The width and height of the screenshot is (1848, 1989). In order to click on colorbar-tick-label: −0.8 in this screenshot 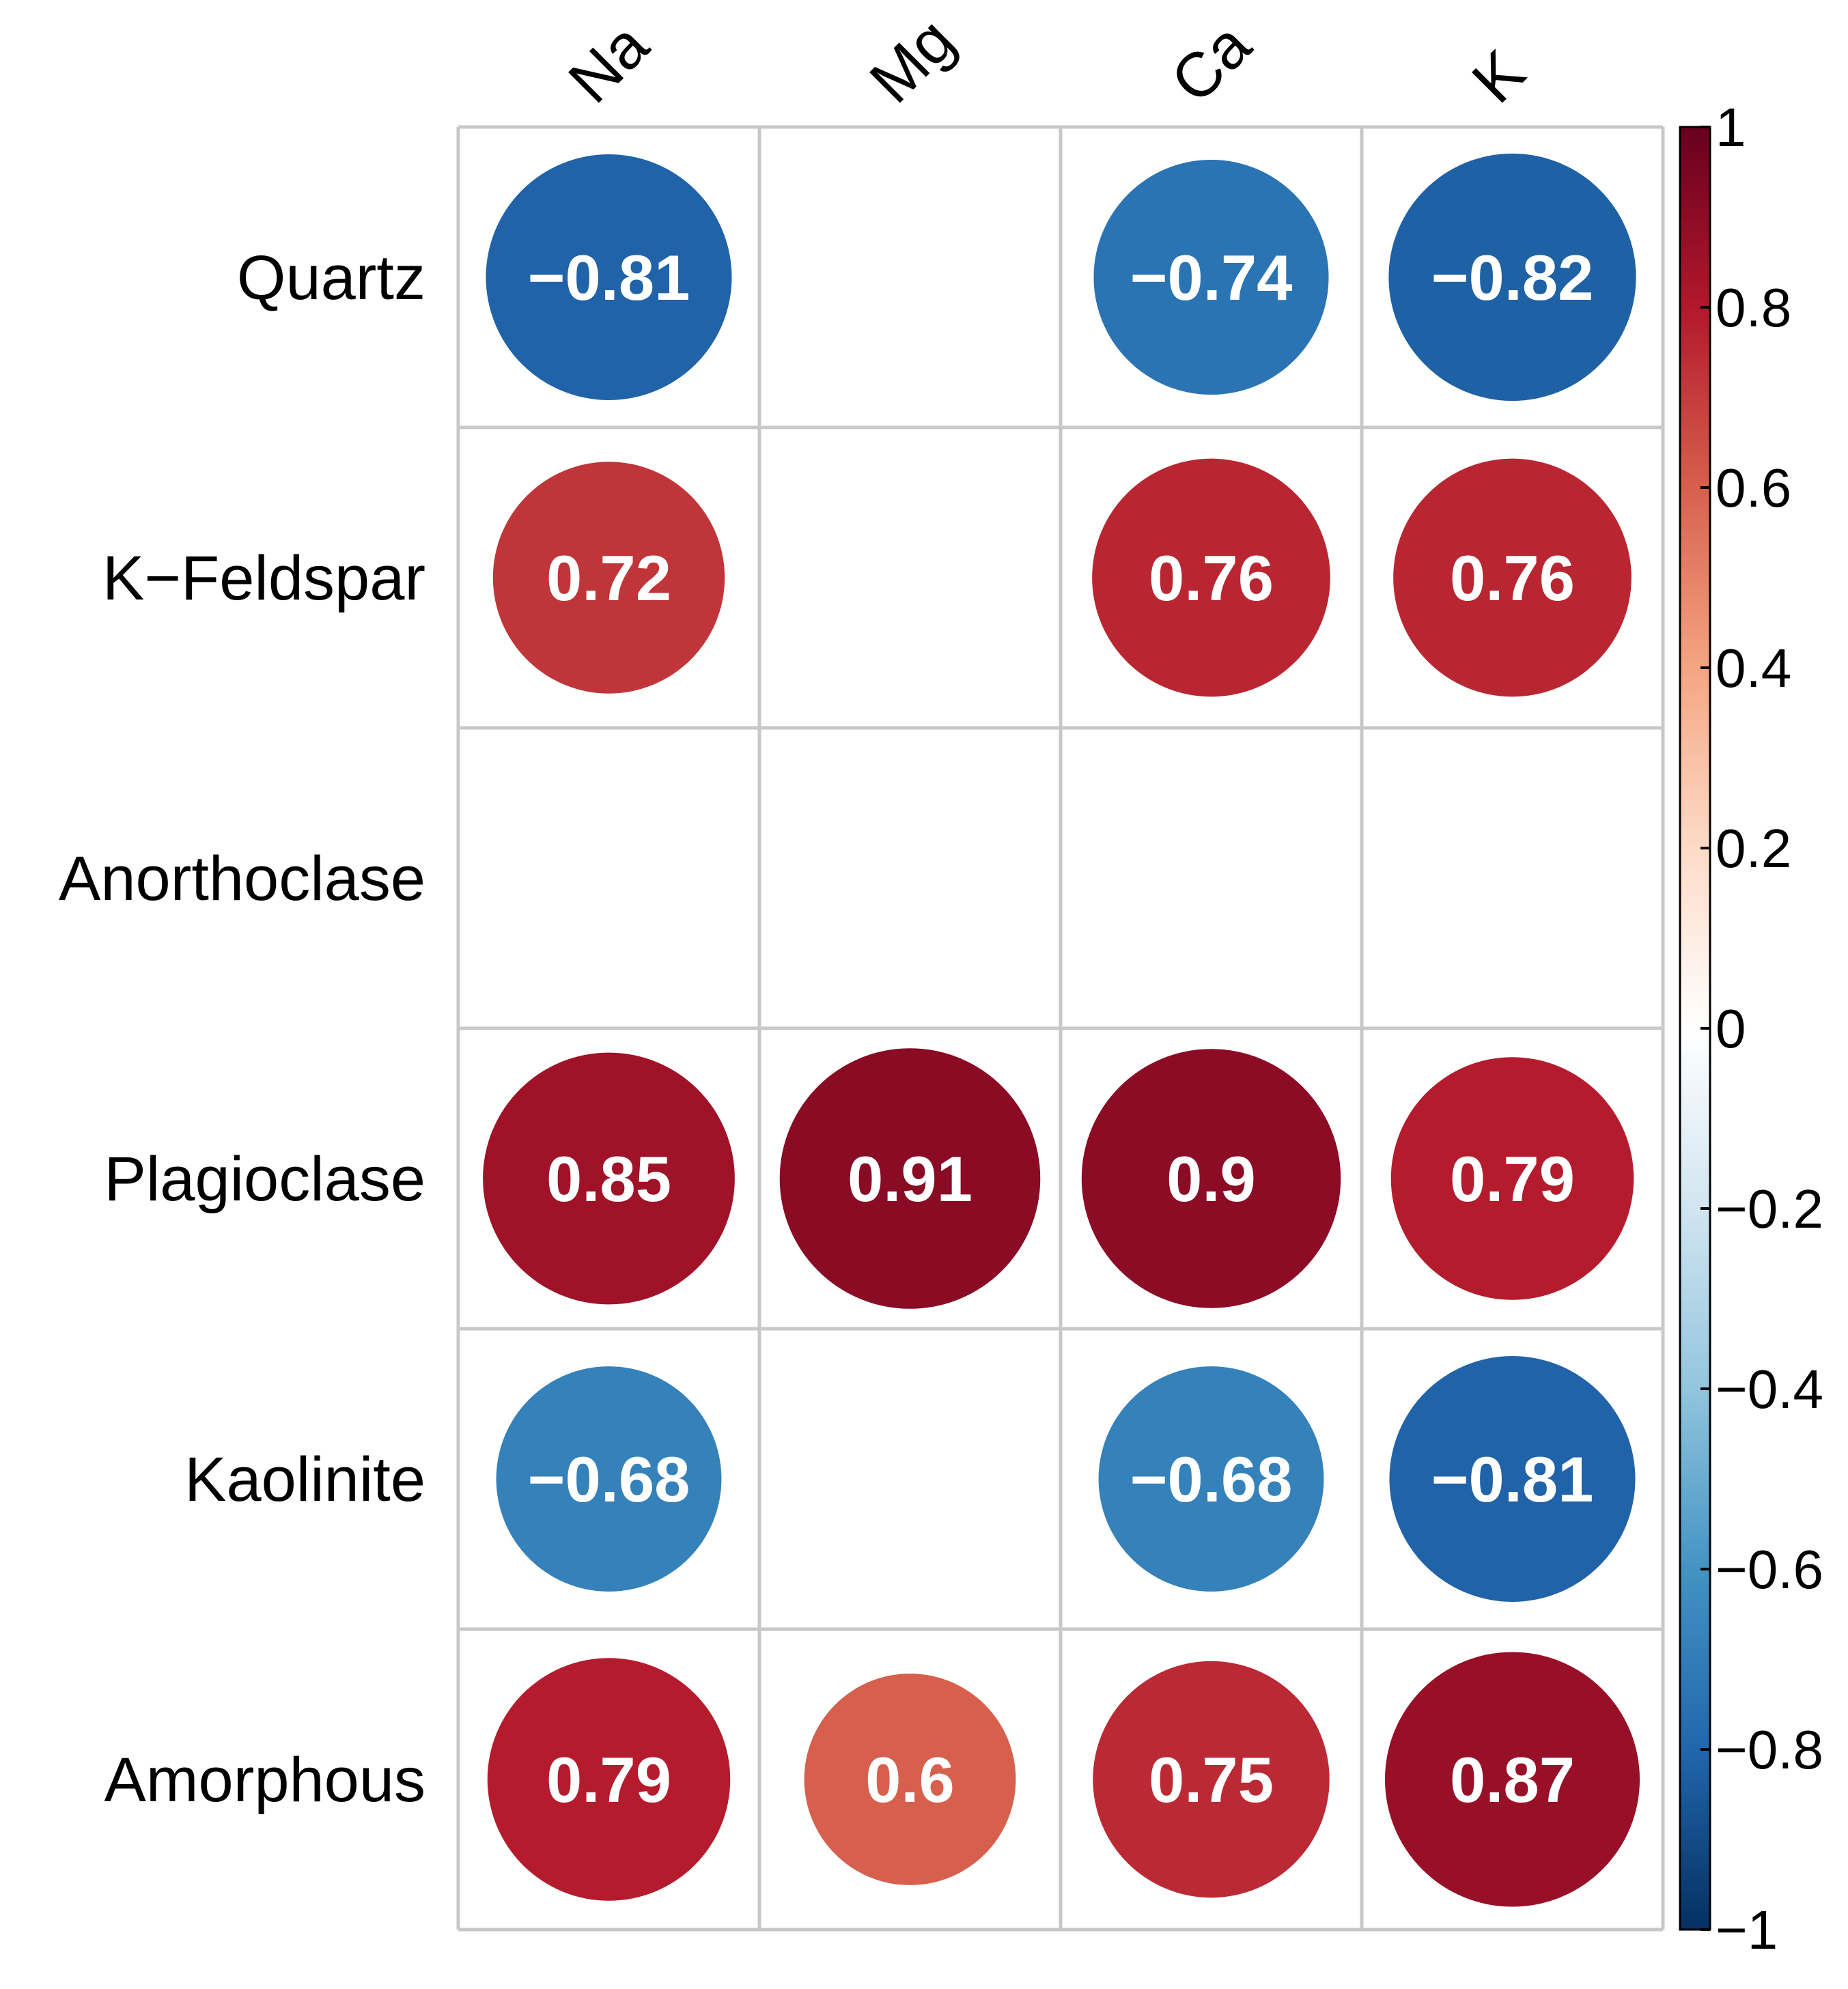, I will do `click(1769, 1749)`.